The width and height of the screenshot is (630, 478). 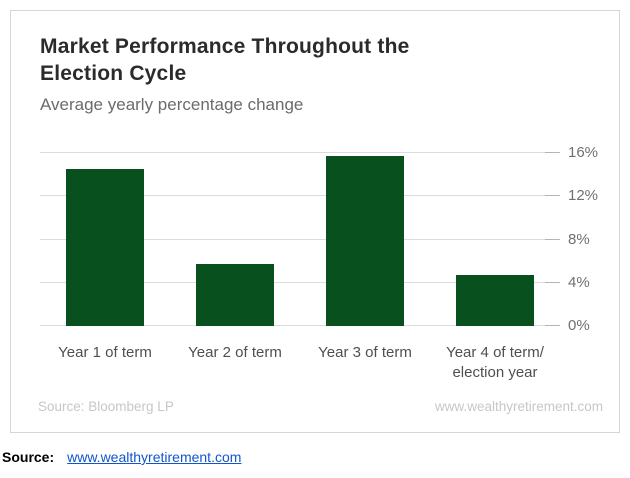 I want to click on x-axis-label: Year 4 of term/election year, so click(x=495, y=362).